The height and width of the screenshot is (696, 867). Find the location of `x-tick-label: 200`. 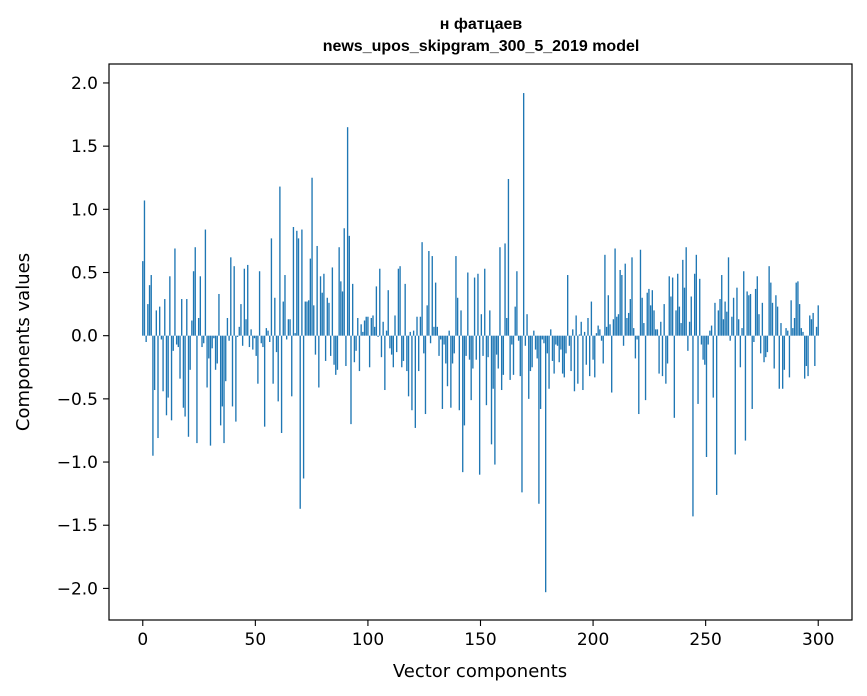

x-tick-label: 200 is located at coordinates (593, 640).